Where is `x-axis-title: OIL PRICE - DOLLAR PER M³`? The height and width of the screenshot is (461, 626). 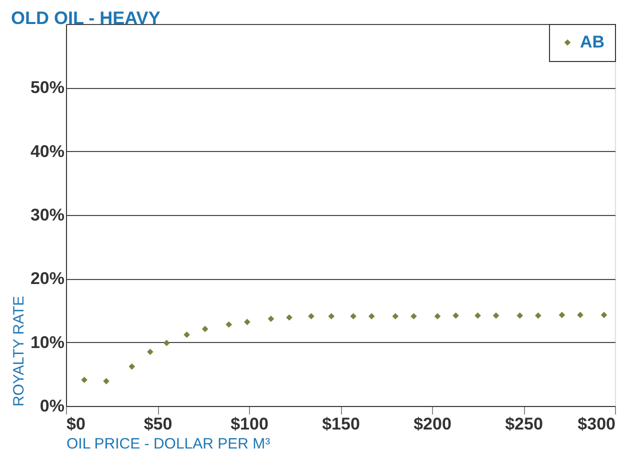 x-axis-title: OIL PRICE - DOLLAR PER M³ is located at coordinates (168, 444).